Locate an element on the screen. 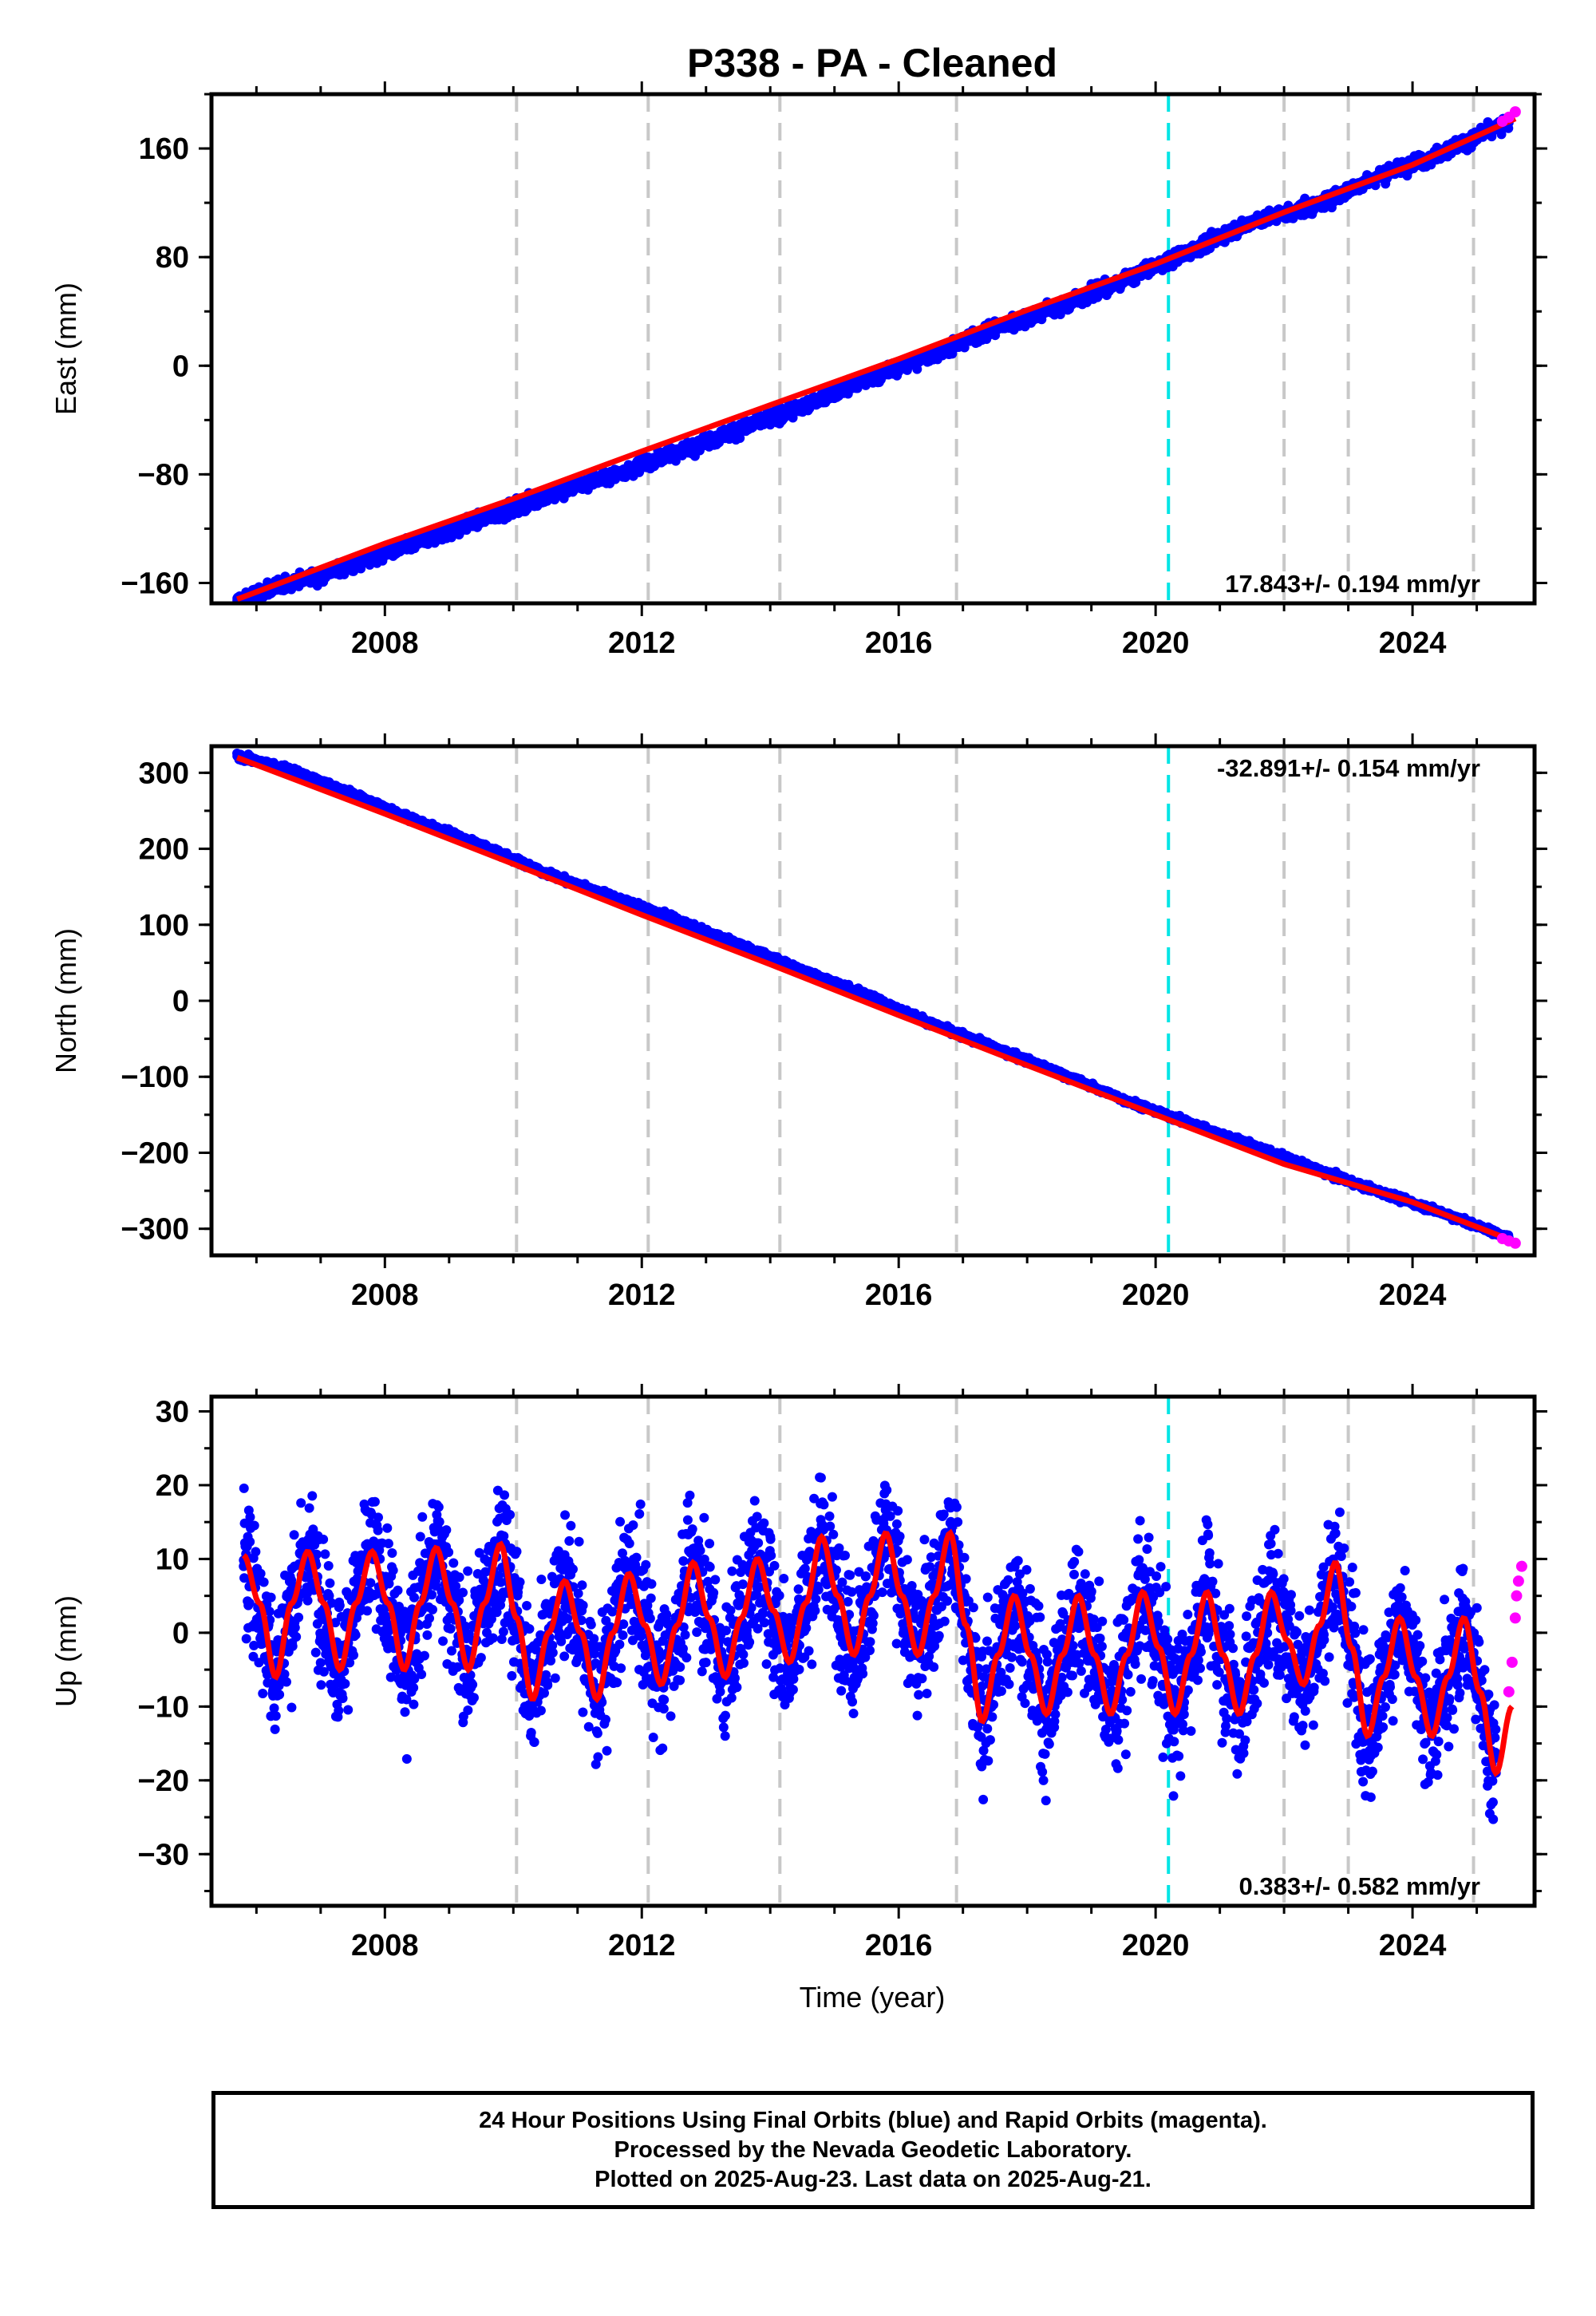 The image size is (1596, 2316). y-tick-label: 160 is located at coordinates (164, 149).